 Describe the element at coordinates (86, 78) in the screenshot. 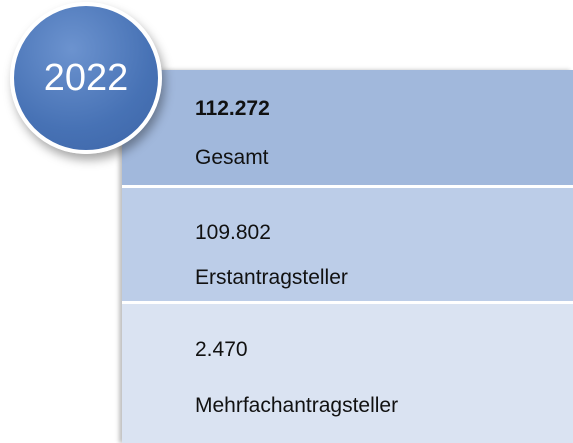

I see `year-badge: 2022` at that location.